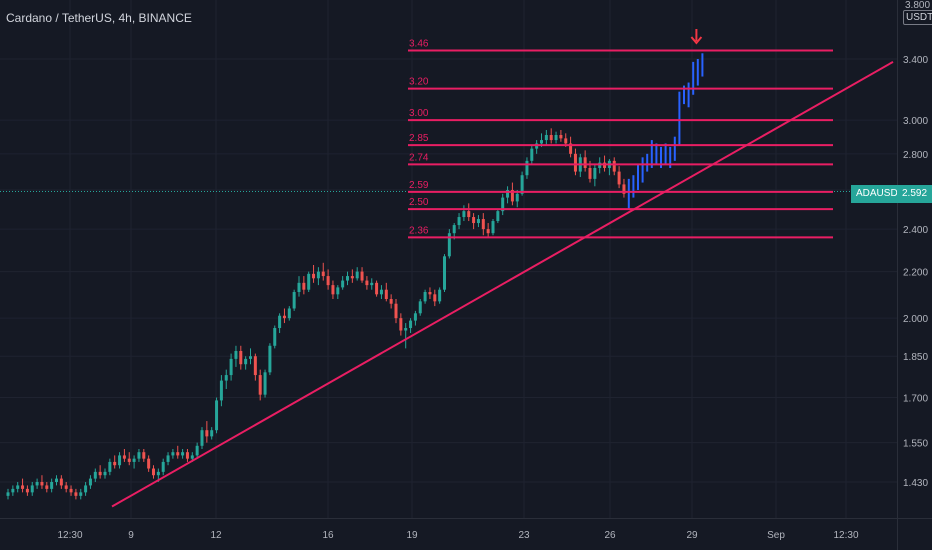 The width and height of the screenshot is (932, 550). Describe the element at coordinates (692, 535) in the screenshot. I see `time-tick-label: 29` at that location.